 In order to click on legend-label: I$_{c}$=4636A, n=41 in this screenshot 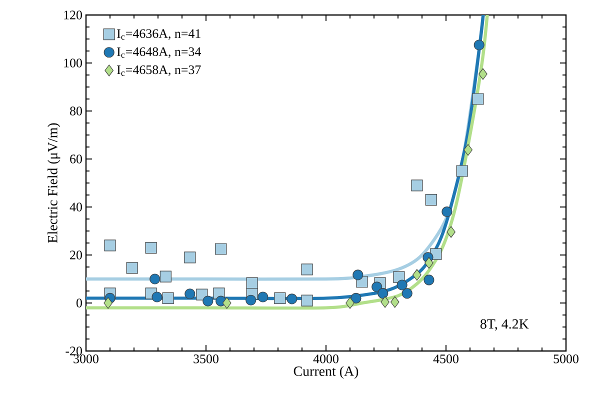, I will do `click(158, 34)`.